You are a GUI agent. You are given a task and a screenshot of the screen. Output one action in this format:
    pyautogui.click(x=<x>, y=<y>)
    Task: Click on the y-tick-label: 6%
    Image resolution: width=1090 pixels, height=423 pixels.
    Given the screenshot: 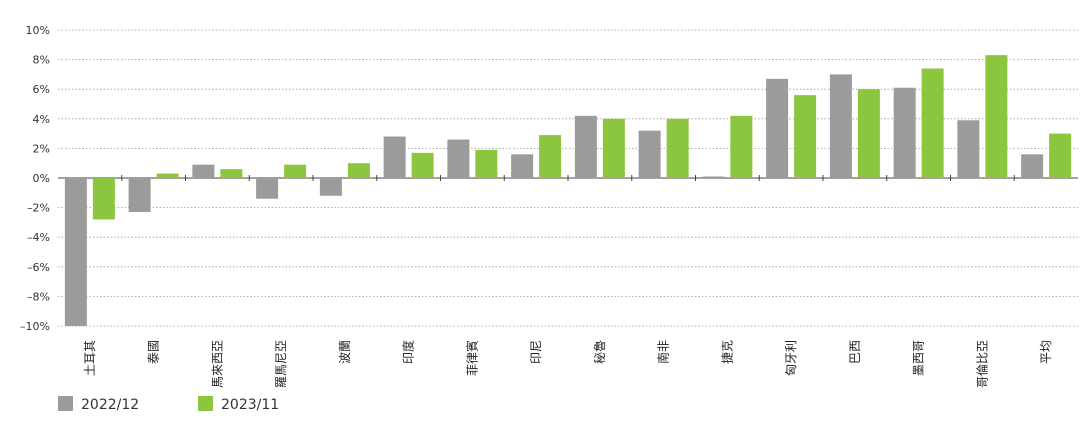 What is the action you would take?
    pyautogui.click(x=41, y=89)
    